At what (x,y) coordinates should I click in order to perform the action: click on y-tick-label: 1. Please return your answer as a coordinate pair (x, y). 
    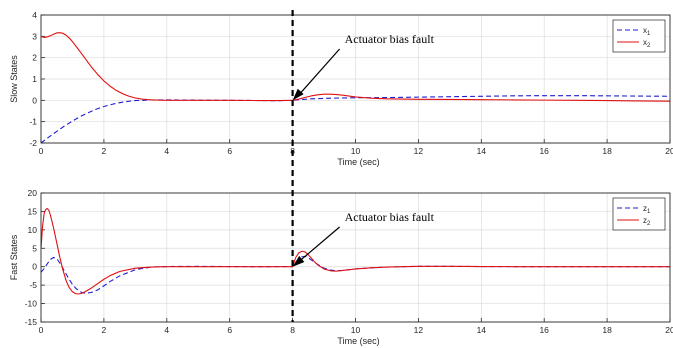
    Looking at the image, I should click on (34, 79).